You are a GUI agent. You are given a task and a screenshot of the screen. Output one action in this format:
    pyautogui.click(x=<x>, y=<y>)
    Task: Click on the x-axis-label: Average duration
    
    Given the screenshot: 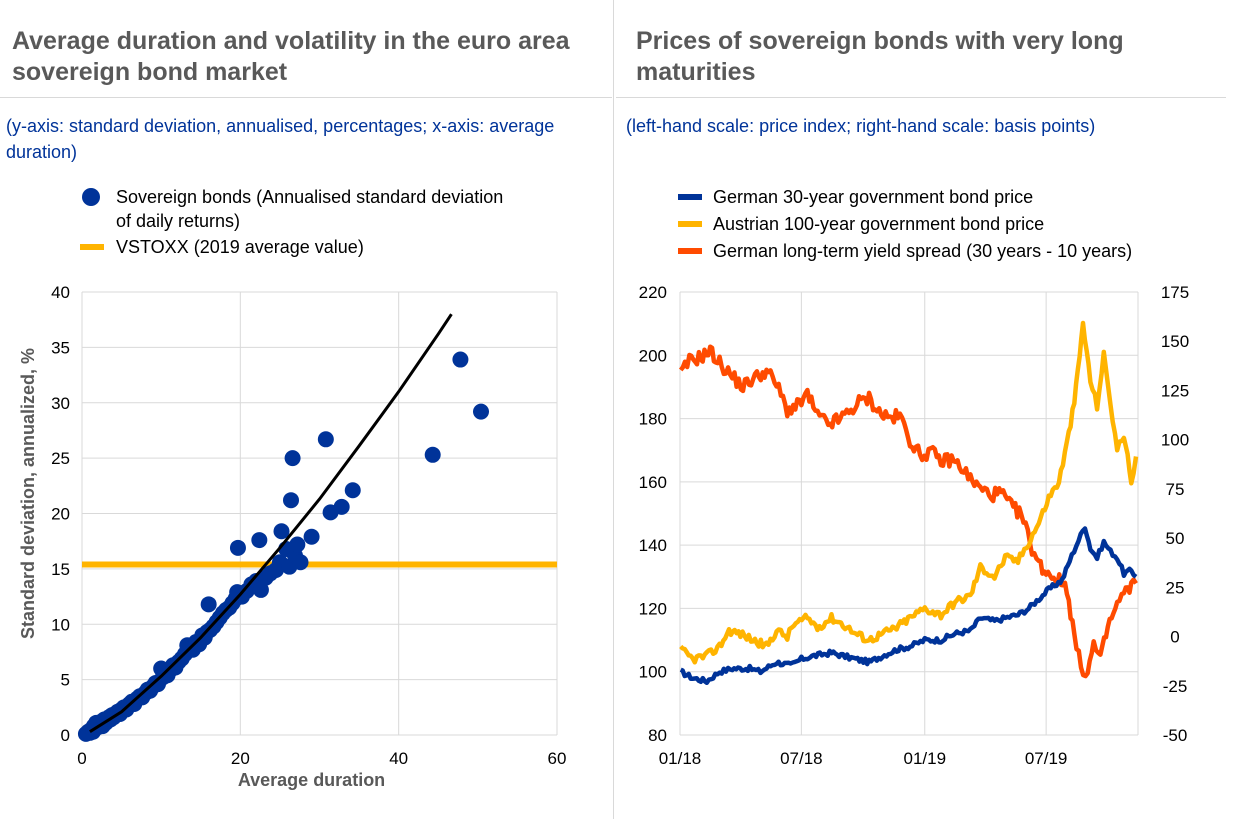 What is the action you would take?
    pyautogui.click(x=311, y=780)
    